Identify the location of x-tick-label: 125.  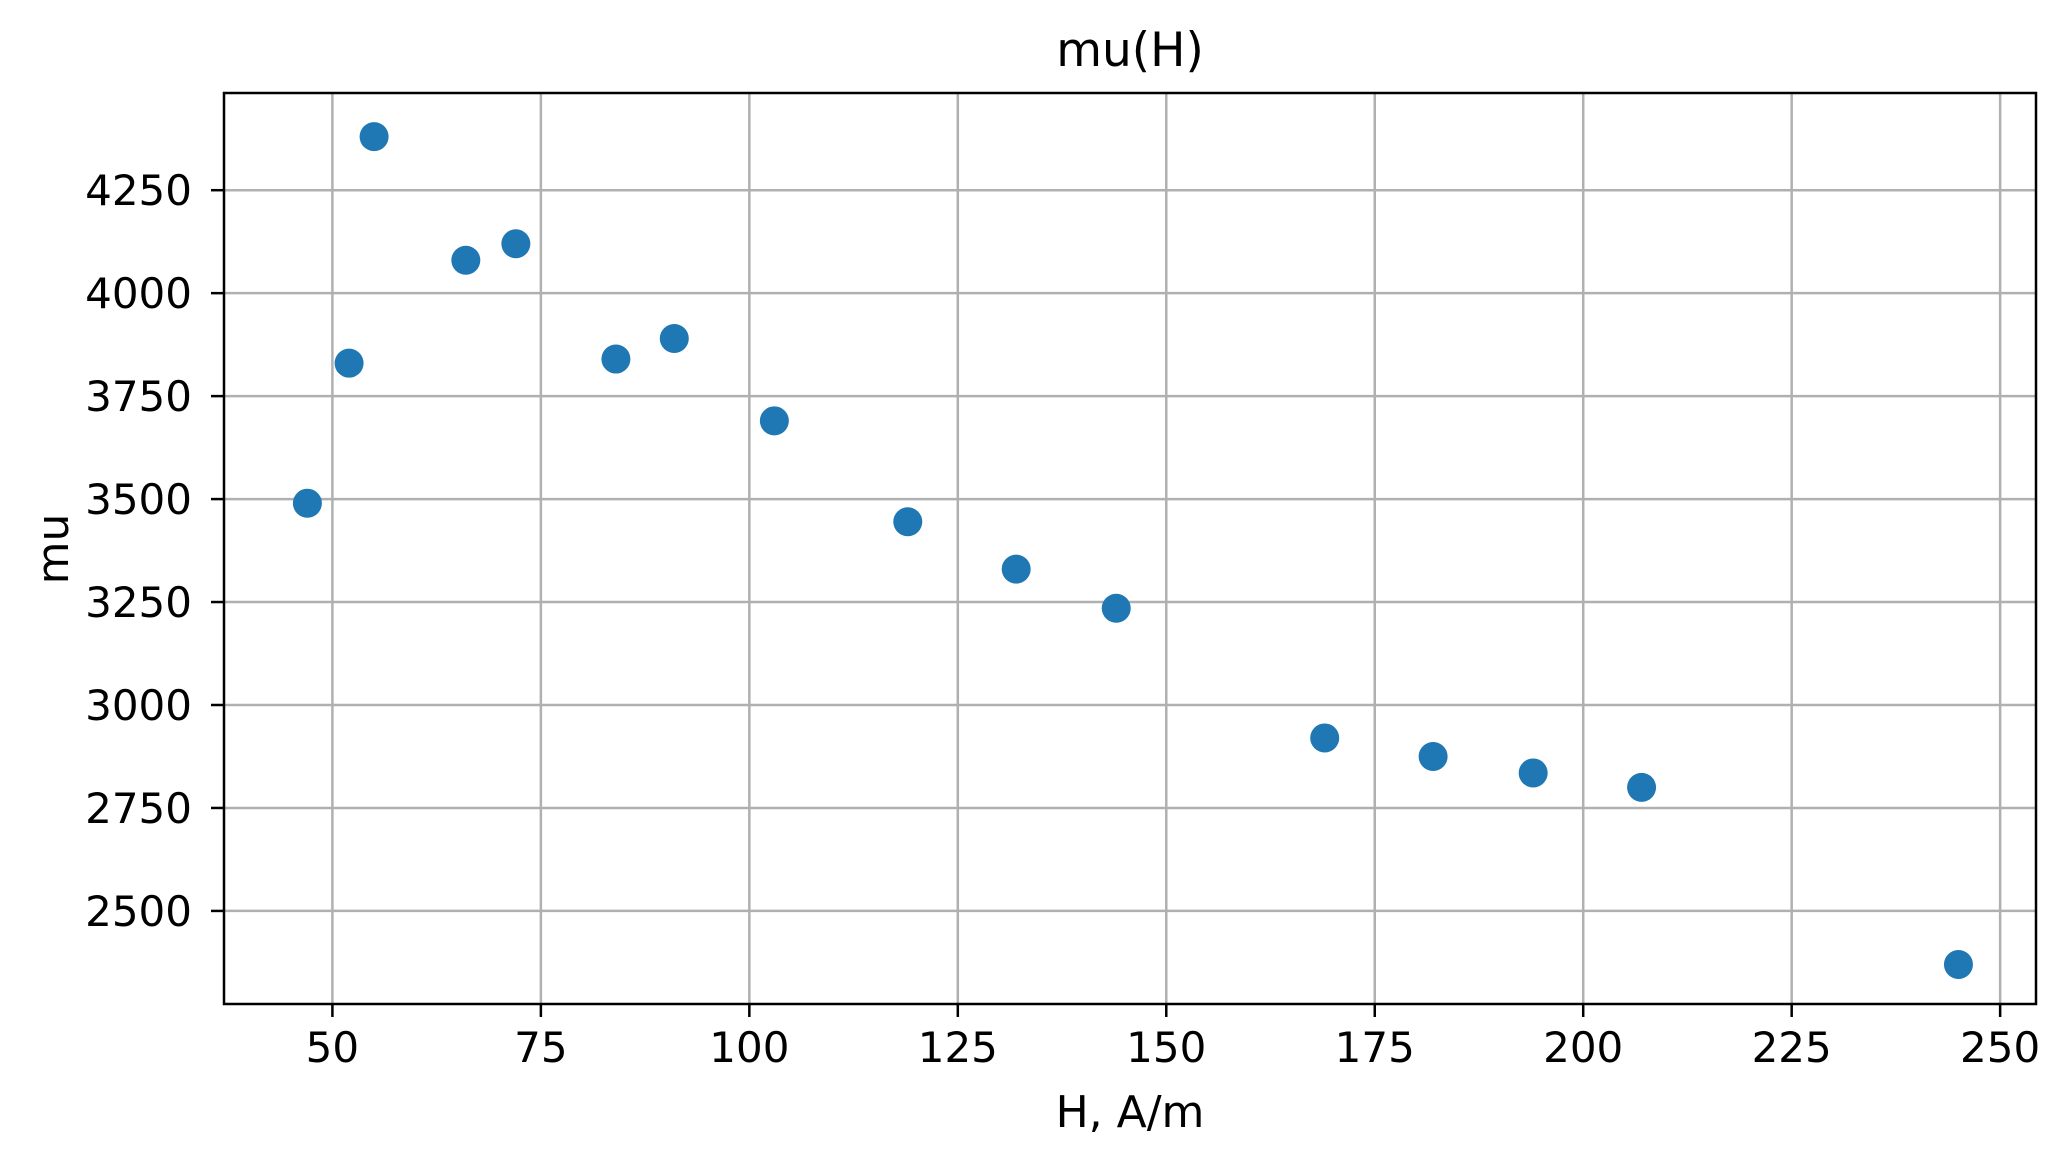
(958, 1047).